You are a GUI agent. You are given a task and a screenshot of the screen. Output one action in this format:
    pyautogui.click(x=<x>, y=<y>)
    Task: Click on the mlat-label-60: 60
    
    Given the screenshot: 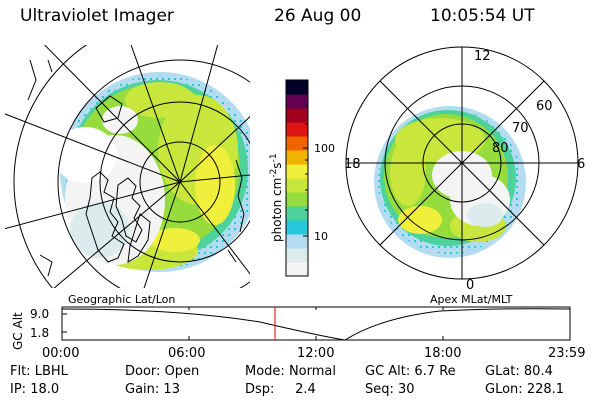 What is the action you would take?
    pyautogui.click(x=544, y=106)
    